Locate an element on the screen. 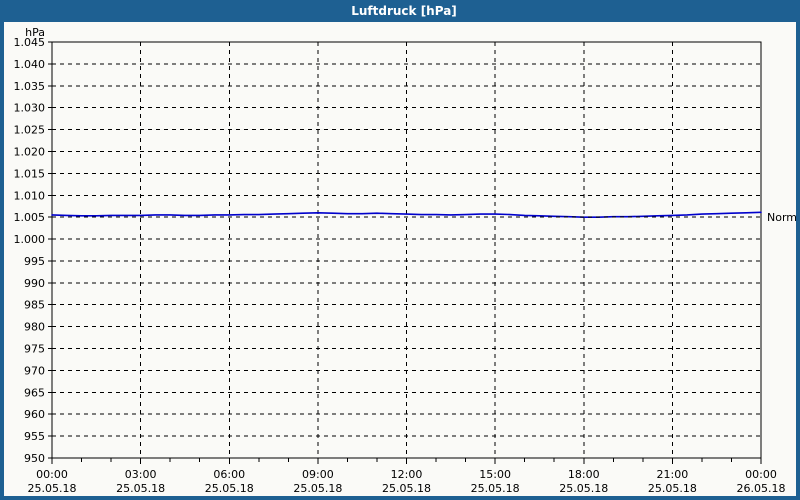 The image size is (800, 500). y-axis-unit-label: hPa is located at coordinates (35, 32).